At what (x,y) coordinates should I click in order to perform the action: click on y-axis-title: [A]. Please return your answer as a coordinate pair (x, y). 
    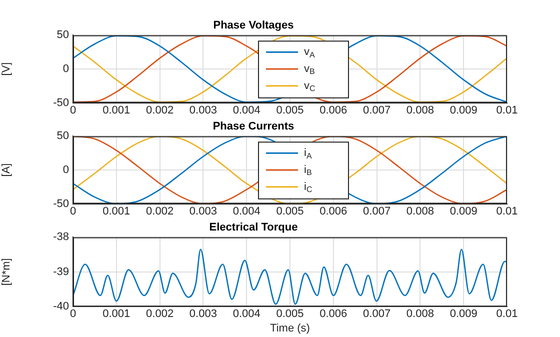
    Looking at the image, I should click on (6, 170).